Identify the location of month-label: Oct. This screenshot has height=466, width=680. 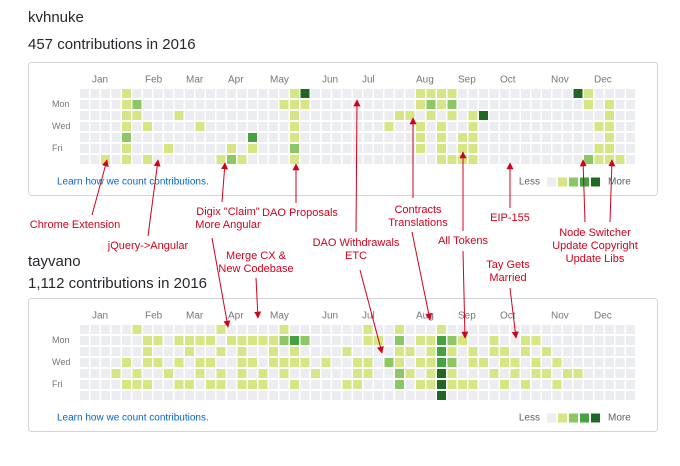
(508, 80).